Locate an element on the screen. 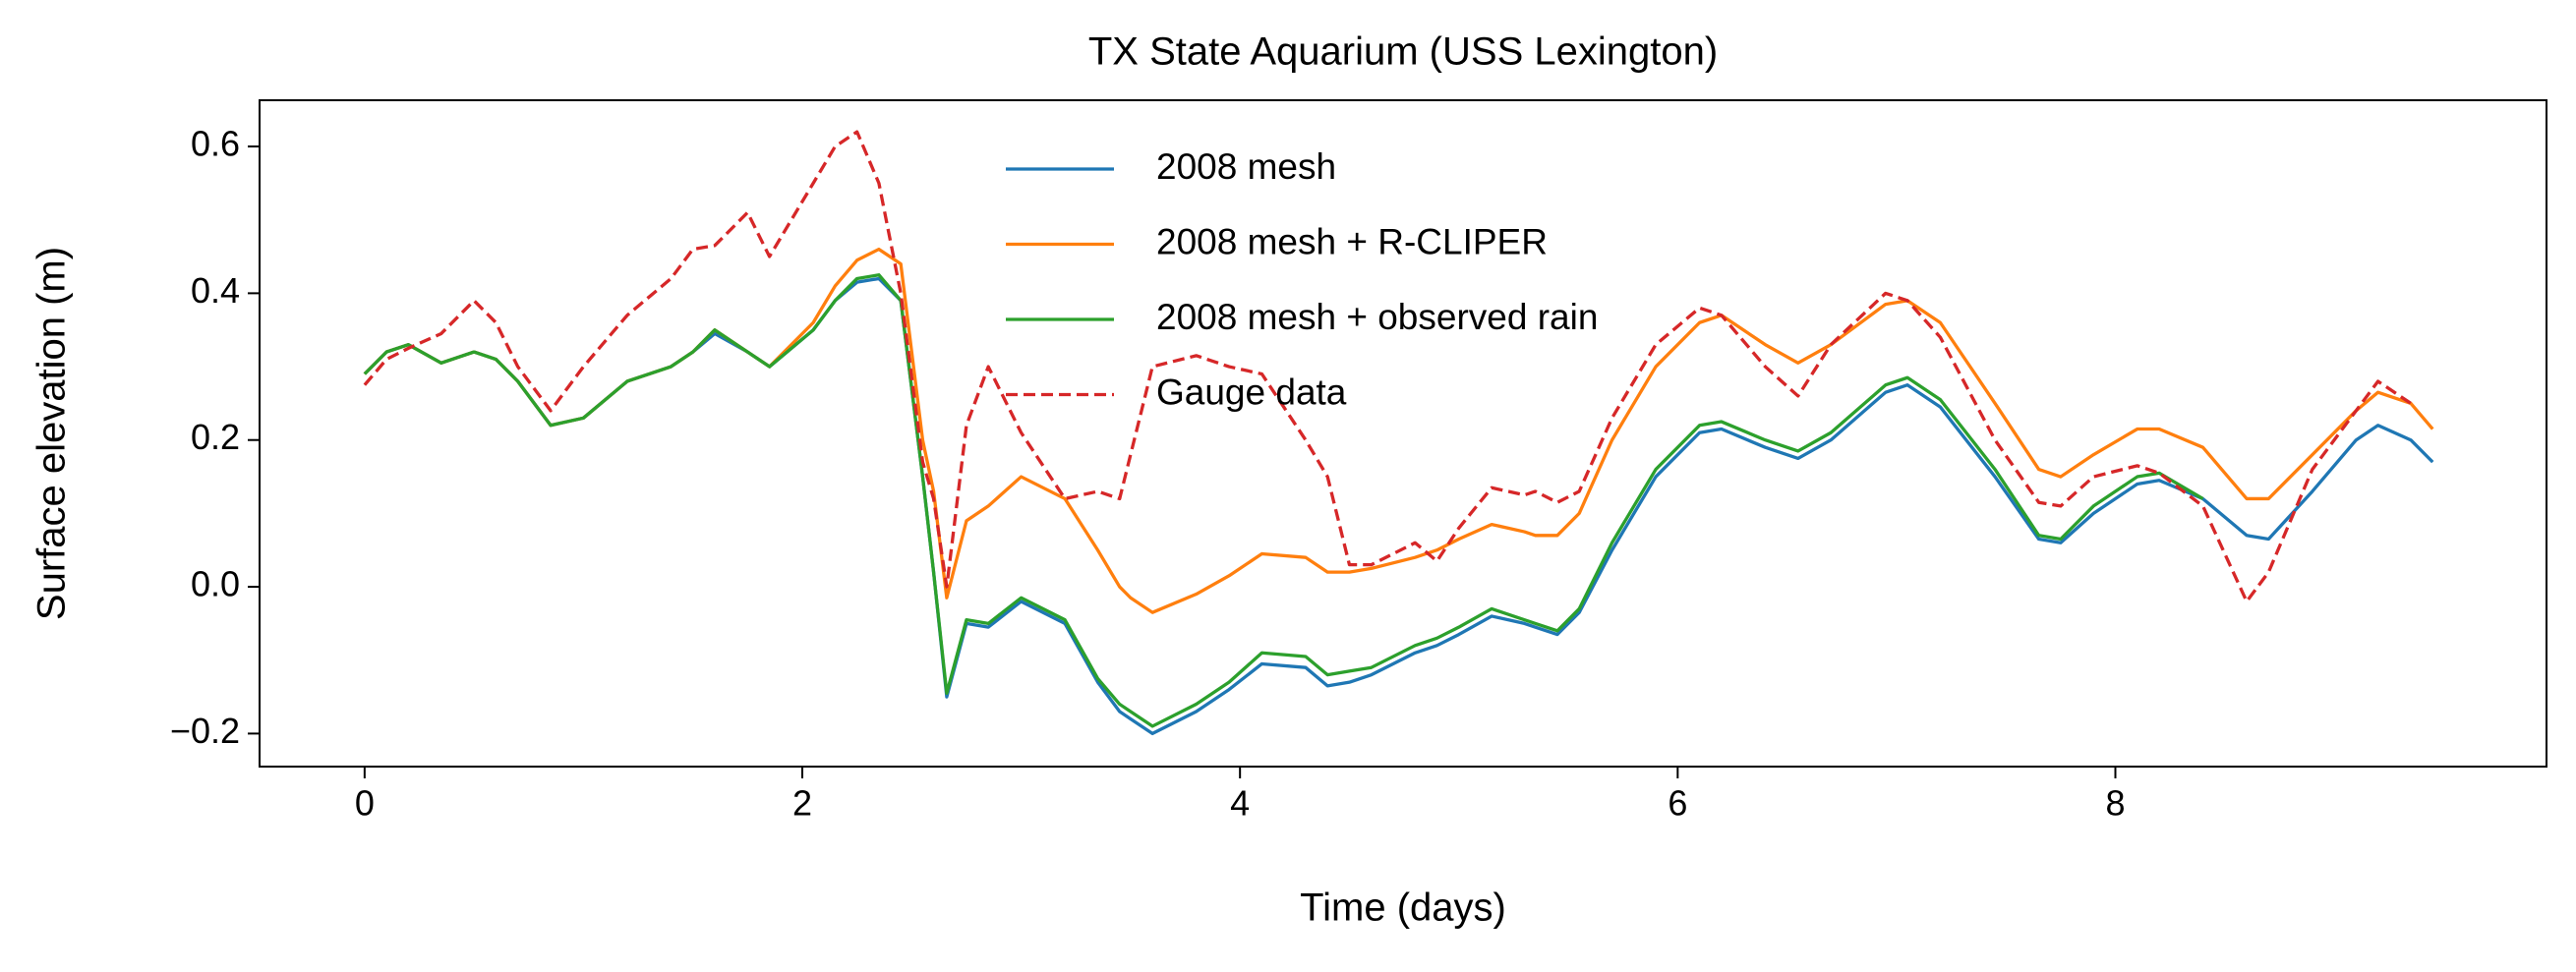 This screenshot has width=2576, height=972. legend-label: Gauge data is located at coordinates (1251, 392).